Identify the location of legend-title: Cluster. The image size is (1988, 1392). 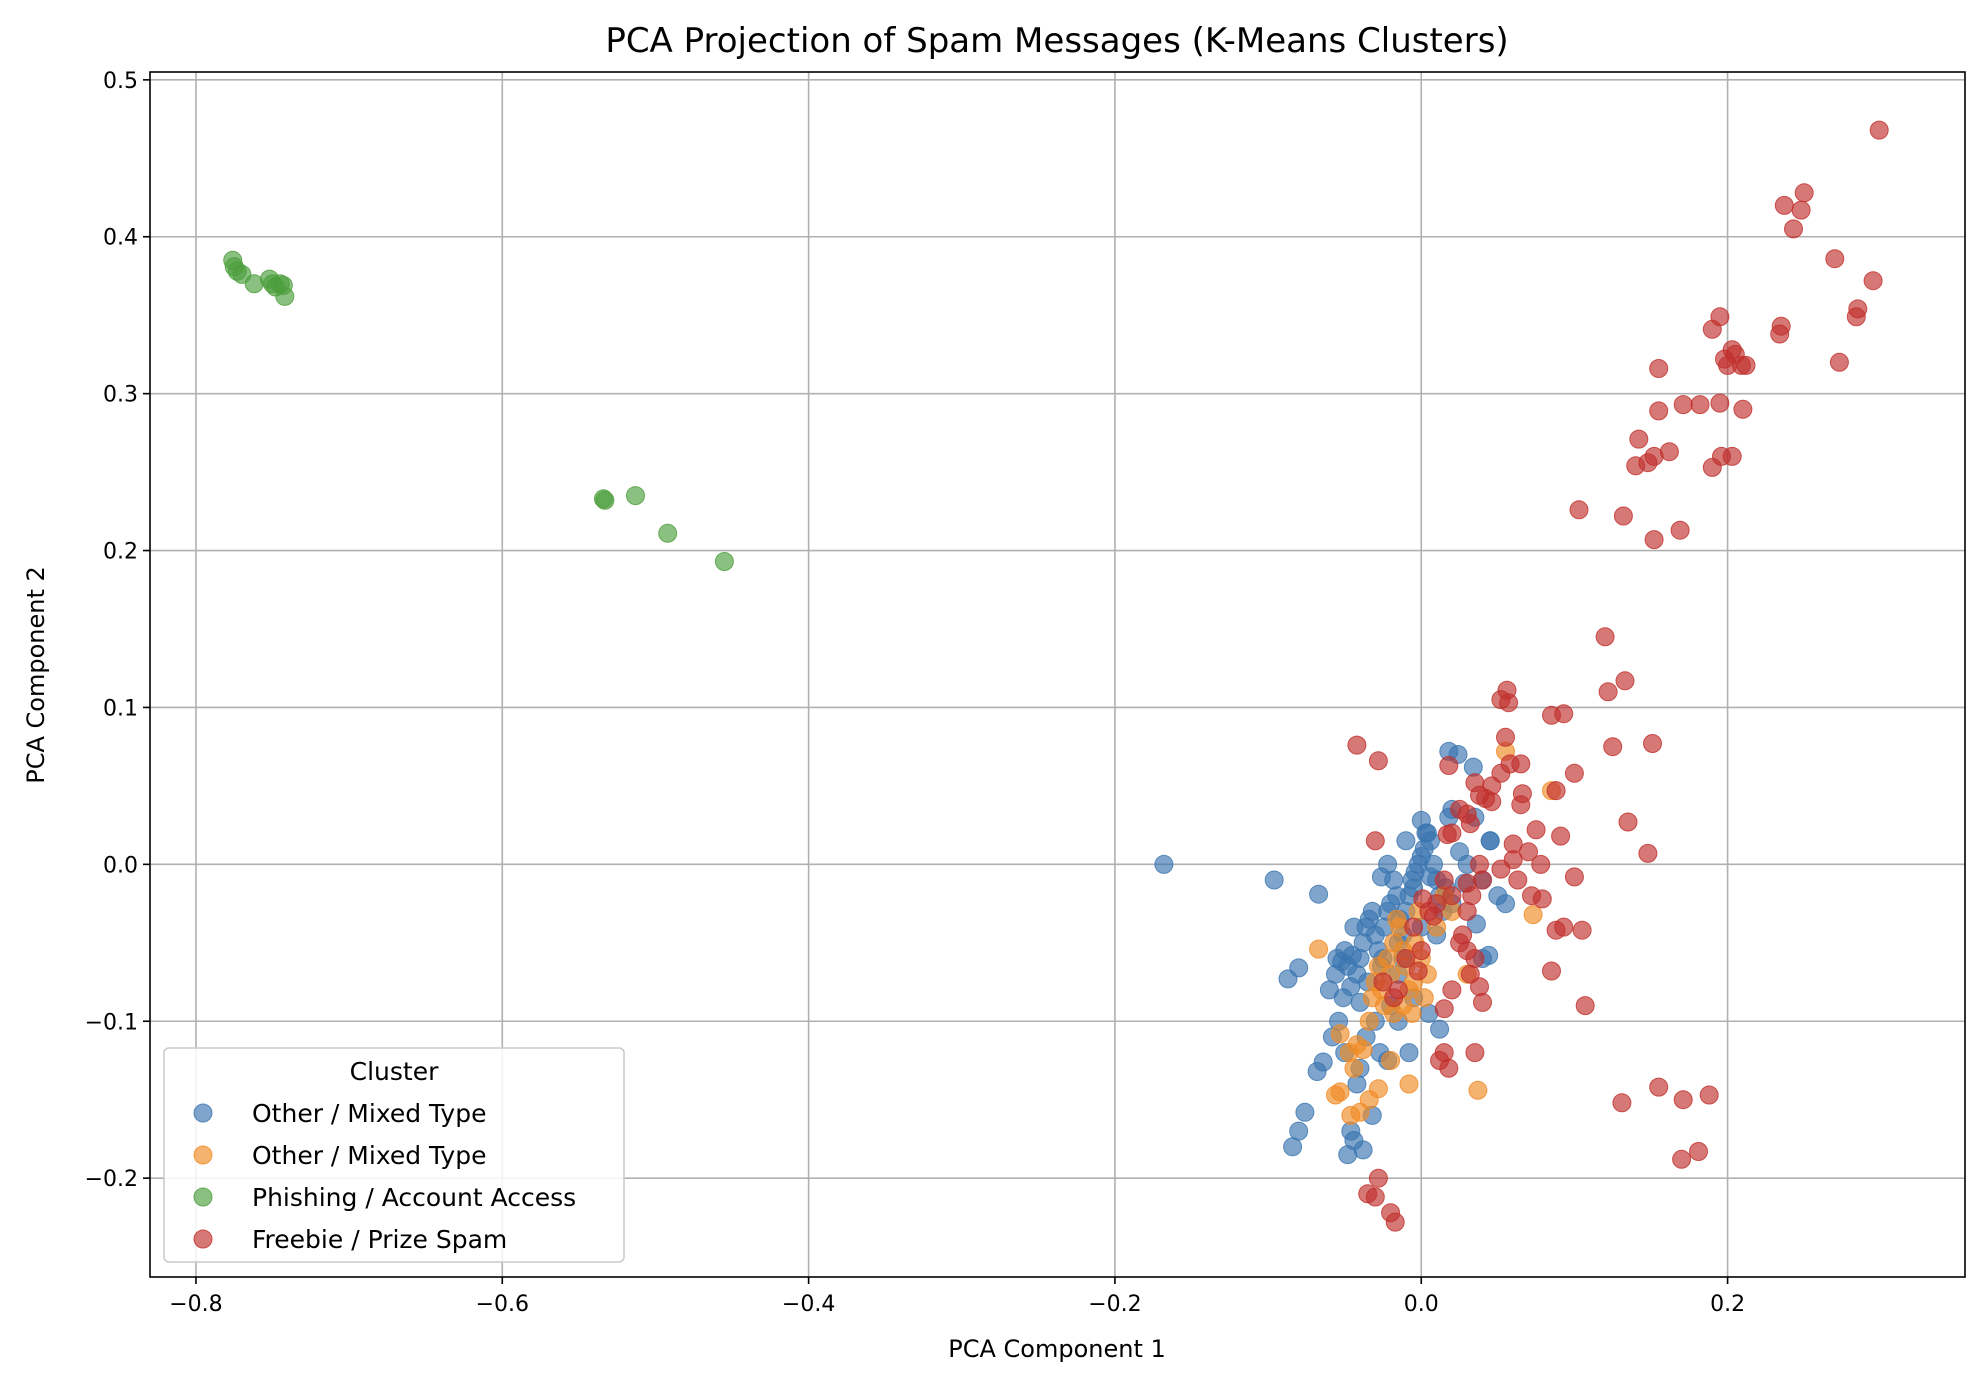
(394, 1071).